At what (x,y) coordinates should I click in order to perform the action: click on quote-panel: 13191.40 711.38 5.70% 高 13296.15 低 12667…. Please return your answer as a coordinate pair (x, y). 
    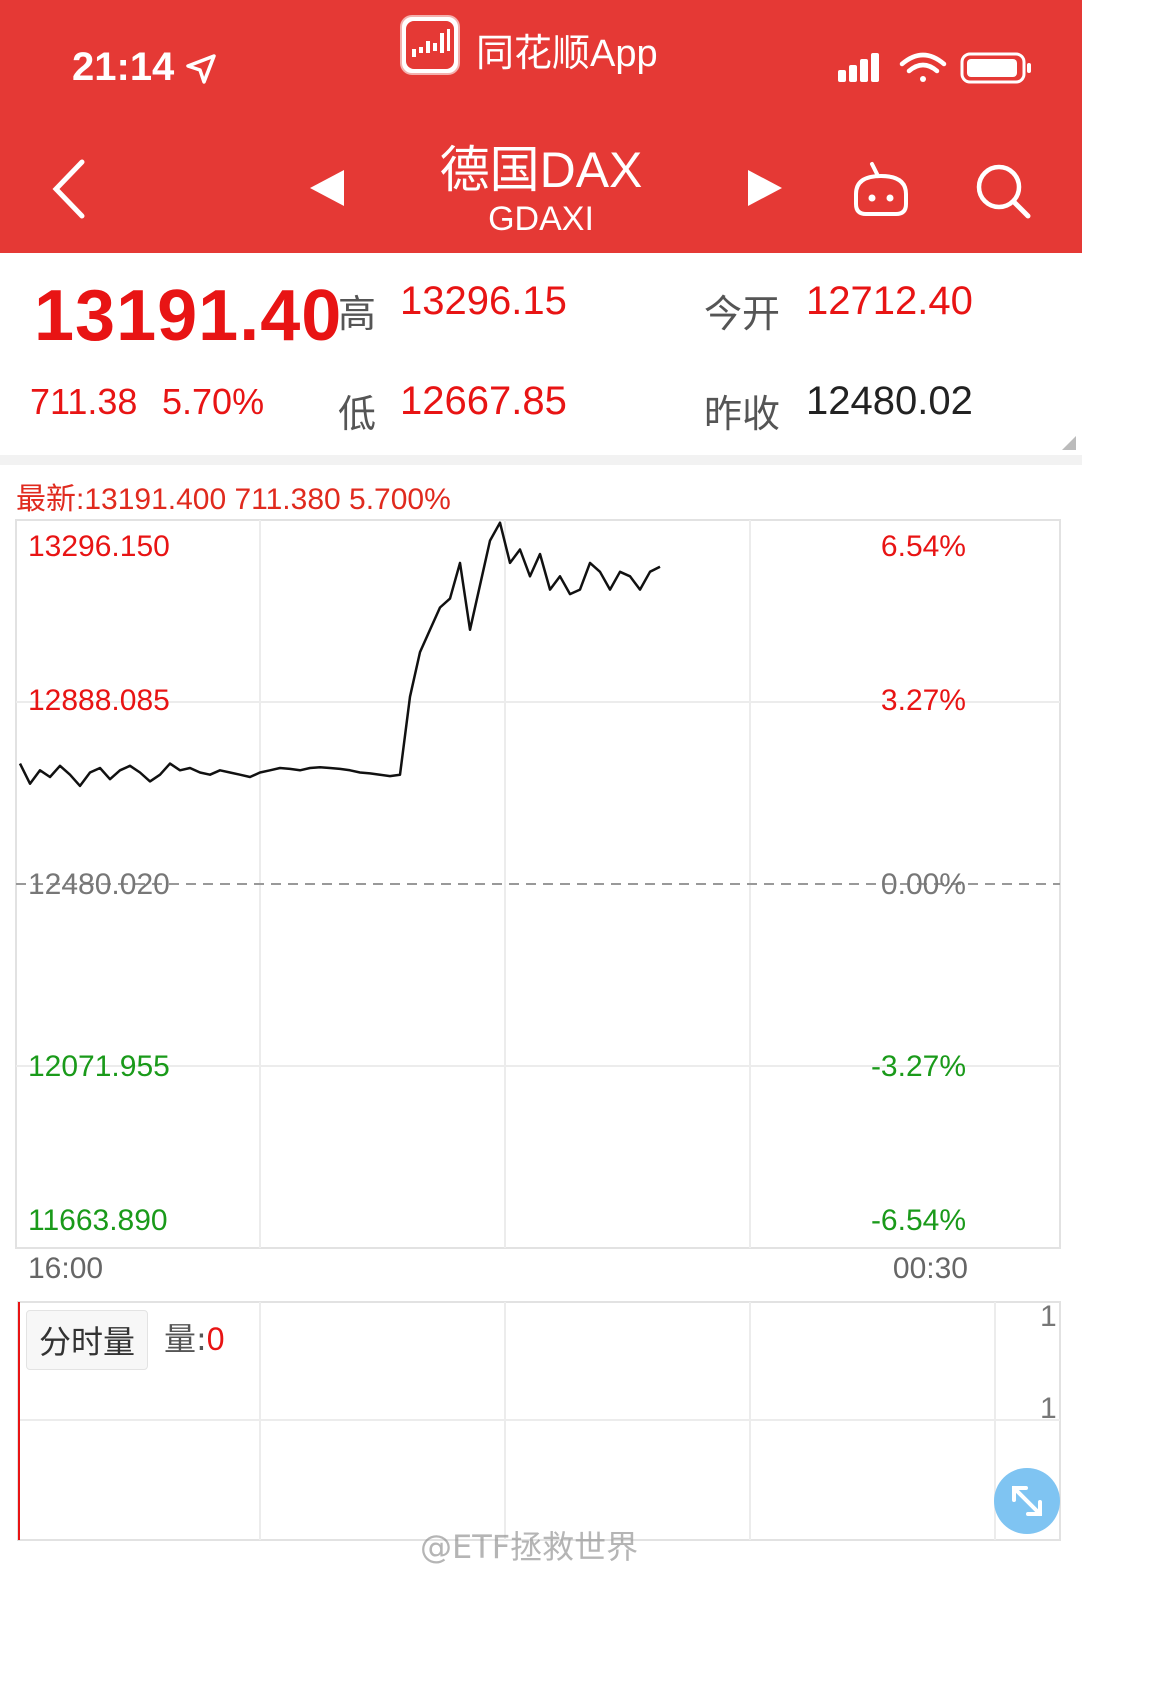
    Looking at the image, I should click on (541, 355).